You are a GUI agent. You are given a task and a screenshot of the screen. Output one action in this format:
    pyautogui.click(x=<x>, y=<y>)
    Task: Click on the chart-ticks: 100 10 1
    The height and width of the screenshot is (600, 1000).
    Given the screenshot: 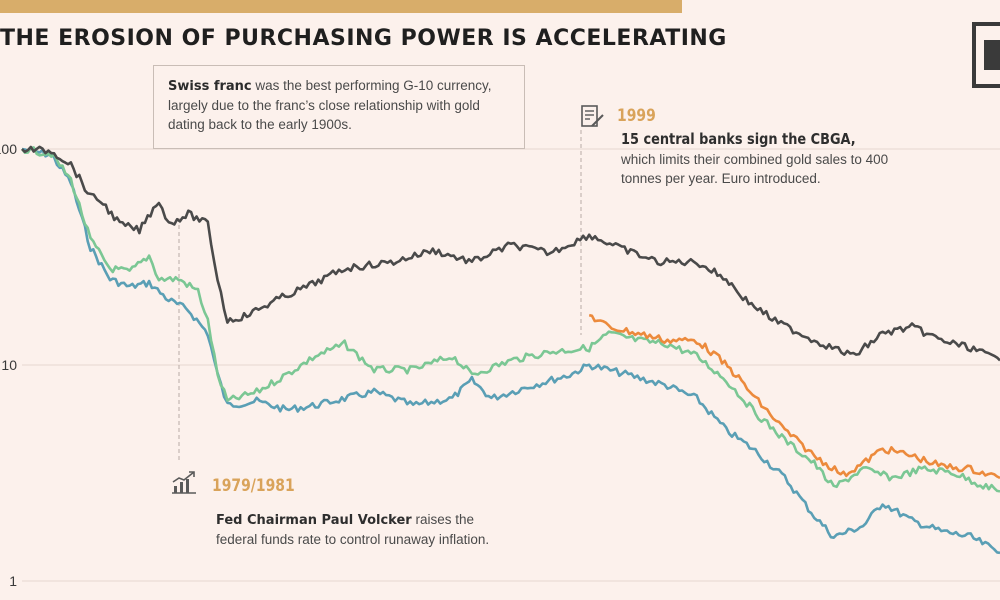 What is the action you would take?
    pyautogui.click(x=8, y=365)
    